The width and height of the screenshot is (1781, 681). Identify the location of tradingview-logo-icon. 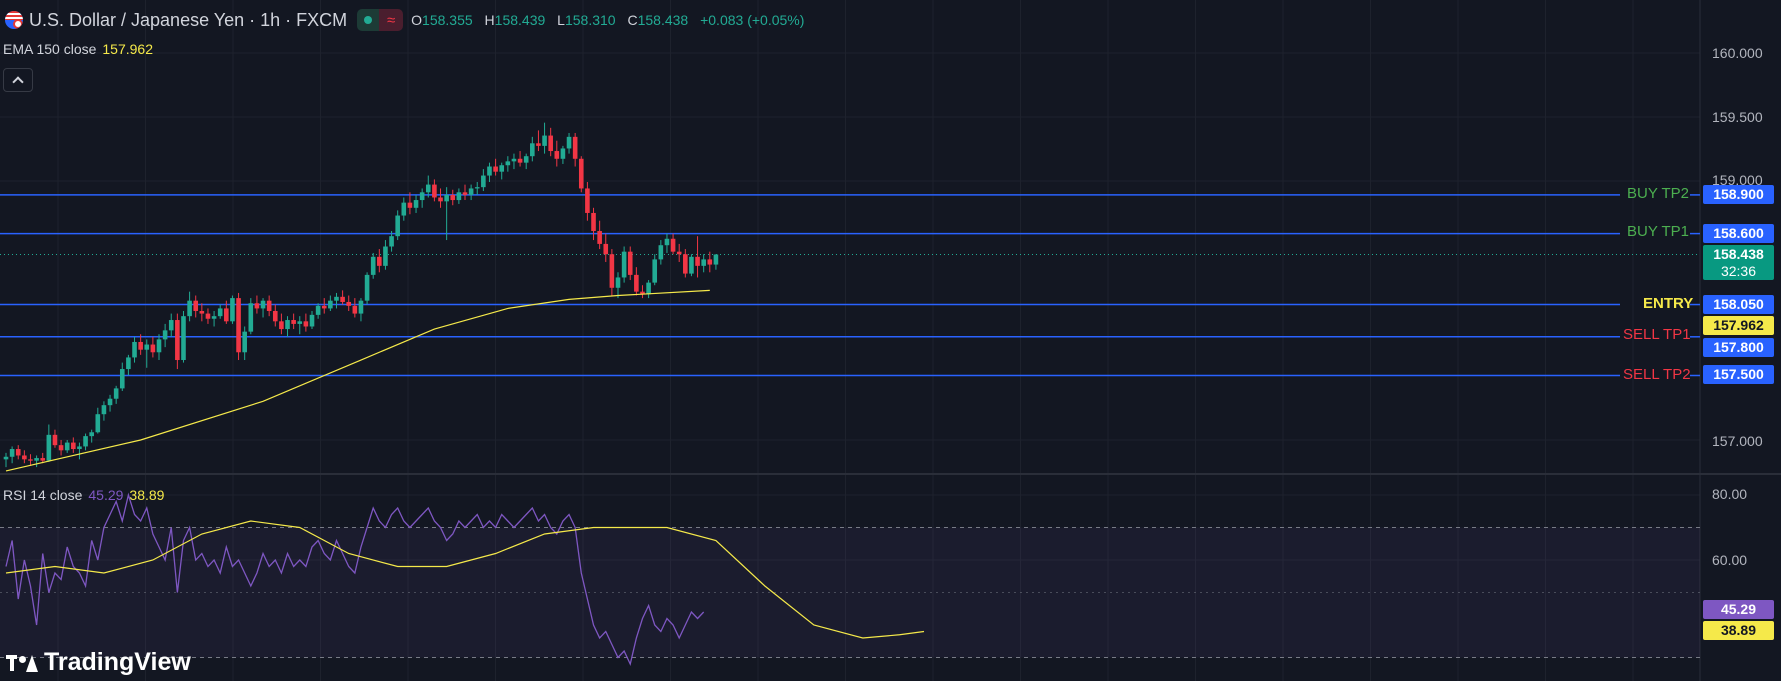
(22, 663).